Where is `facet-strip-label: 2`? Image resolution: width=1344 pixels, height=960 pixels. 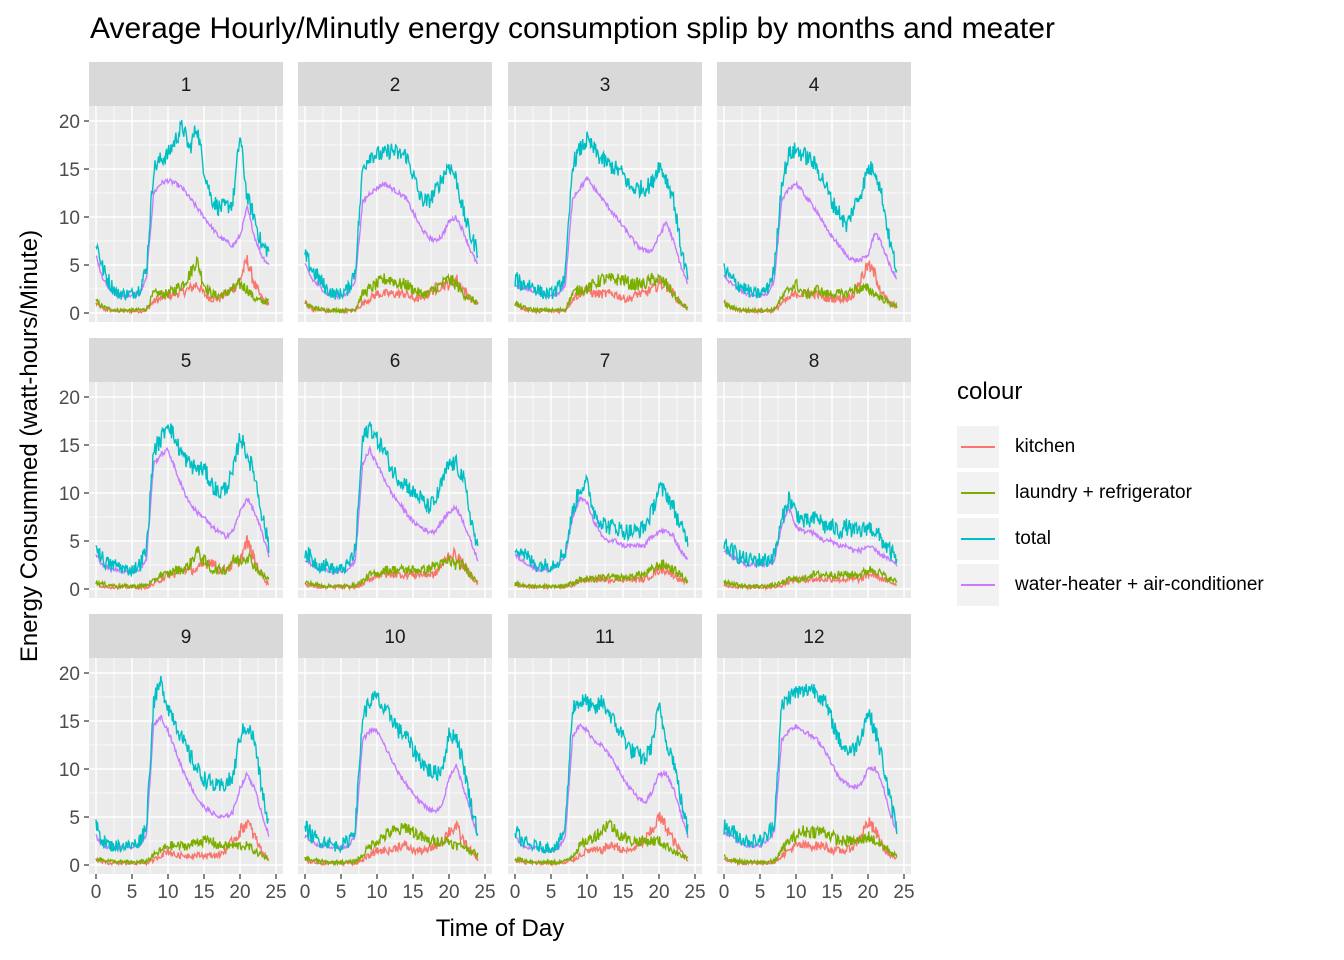 facet-strip-label: 2 is located at coordinates (395, 85).